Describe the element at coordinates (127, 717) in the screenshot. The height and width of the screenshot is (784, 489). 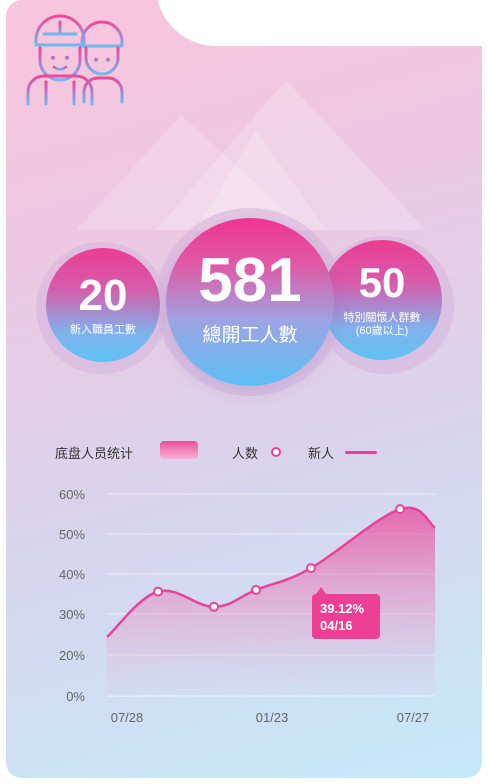
I see `x-tick-label: 07/28` at that location.